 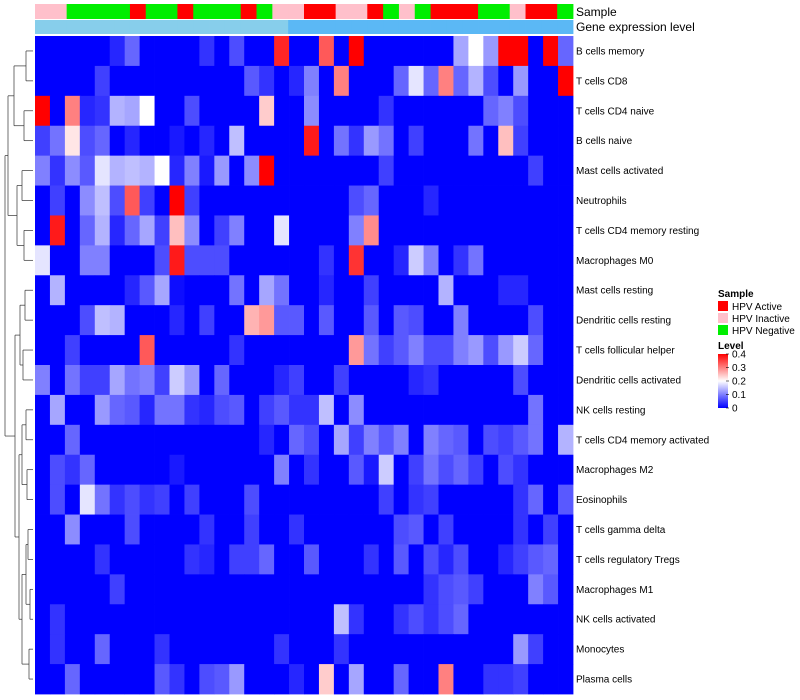 I want to click on row-label: Mast cells resting, so click(x=614, y=291).